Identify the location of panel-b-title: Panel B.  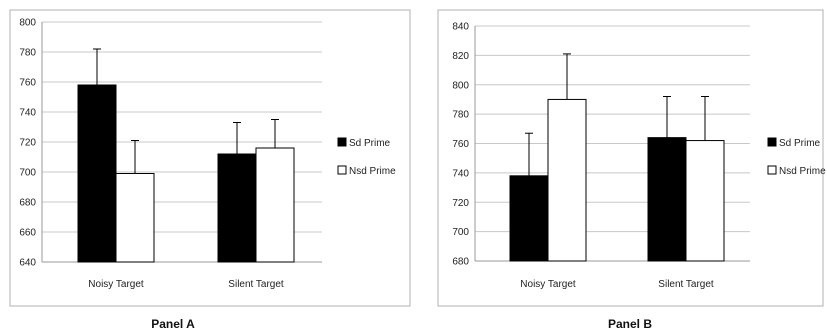
(630, 324).